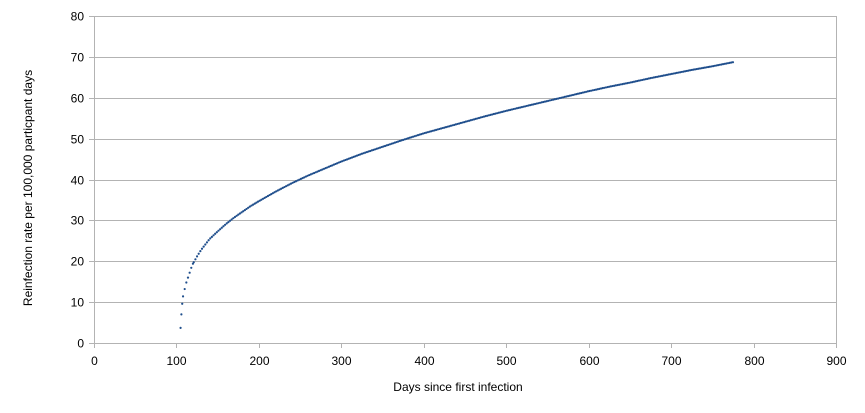  What do you see at coordinates (341, 361) in the screenshot?
I see `x-tick-label: 300` at bounding box center [341, 361].